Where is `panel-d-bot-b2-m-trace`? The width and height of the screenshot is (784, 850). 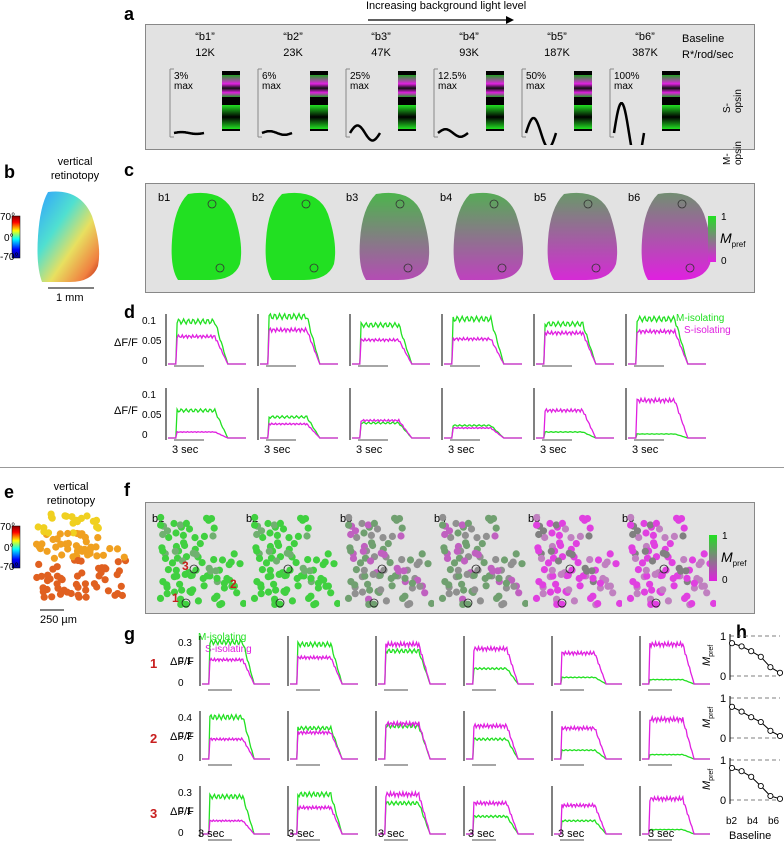 panel-d-bot-b2-m-trace is located at coordinates (299, 426).